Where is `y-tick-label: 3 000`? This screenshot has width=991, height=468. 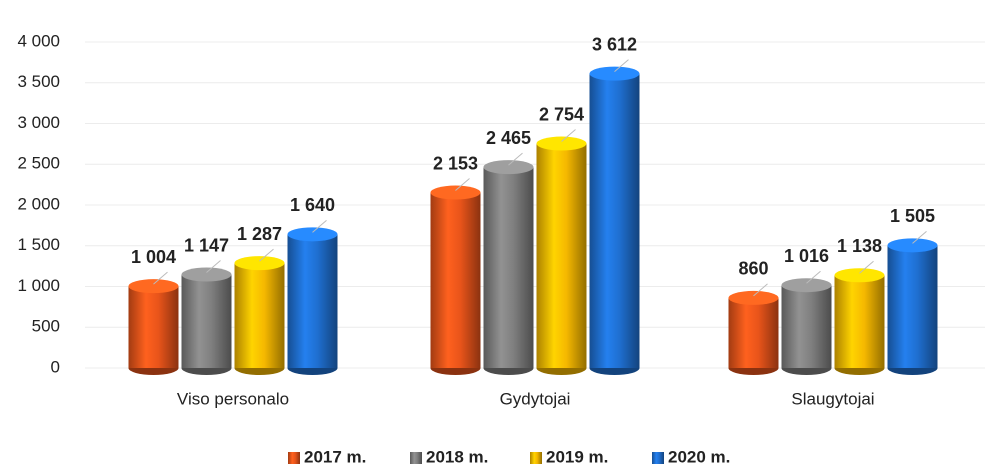 y-tick-label: 3 000 is located at coordinates (38, 122).